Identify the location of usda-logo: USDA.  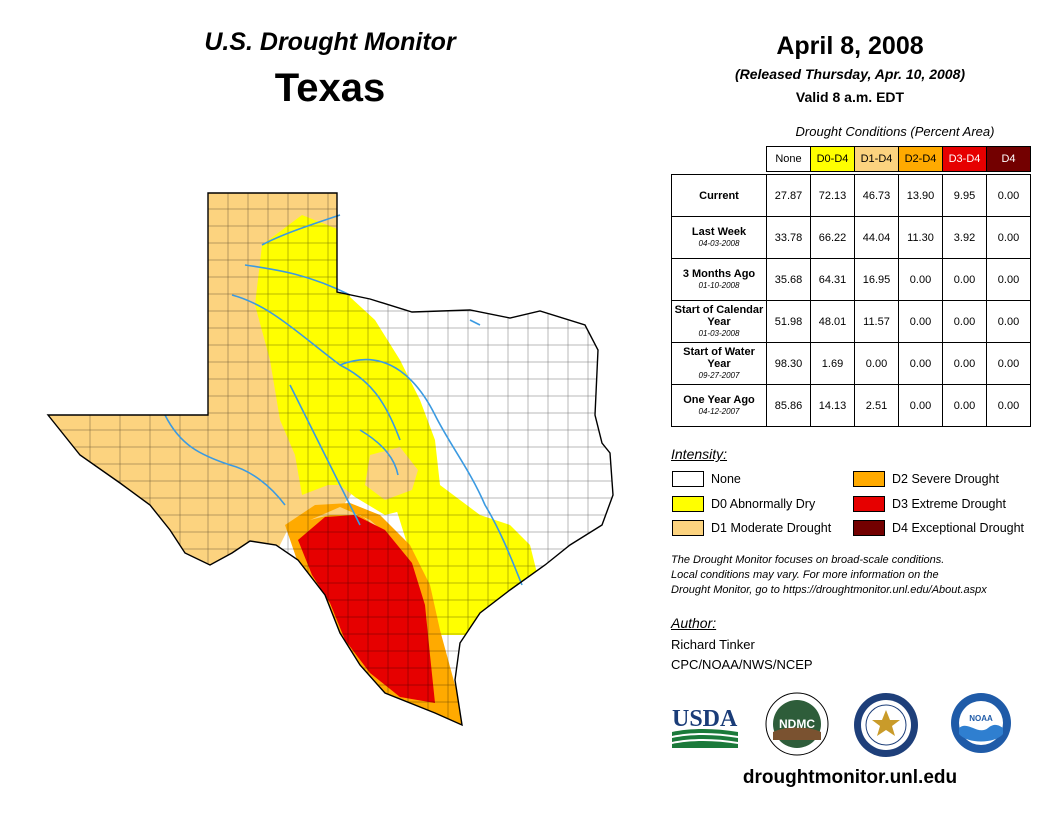
(705, 727).